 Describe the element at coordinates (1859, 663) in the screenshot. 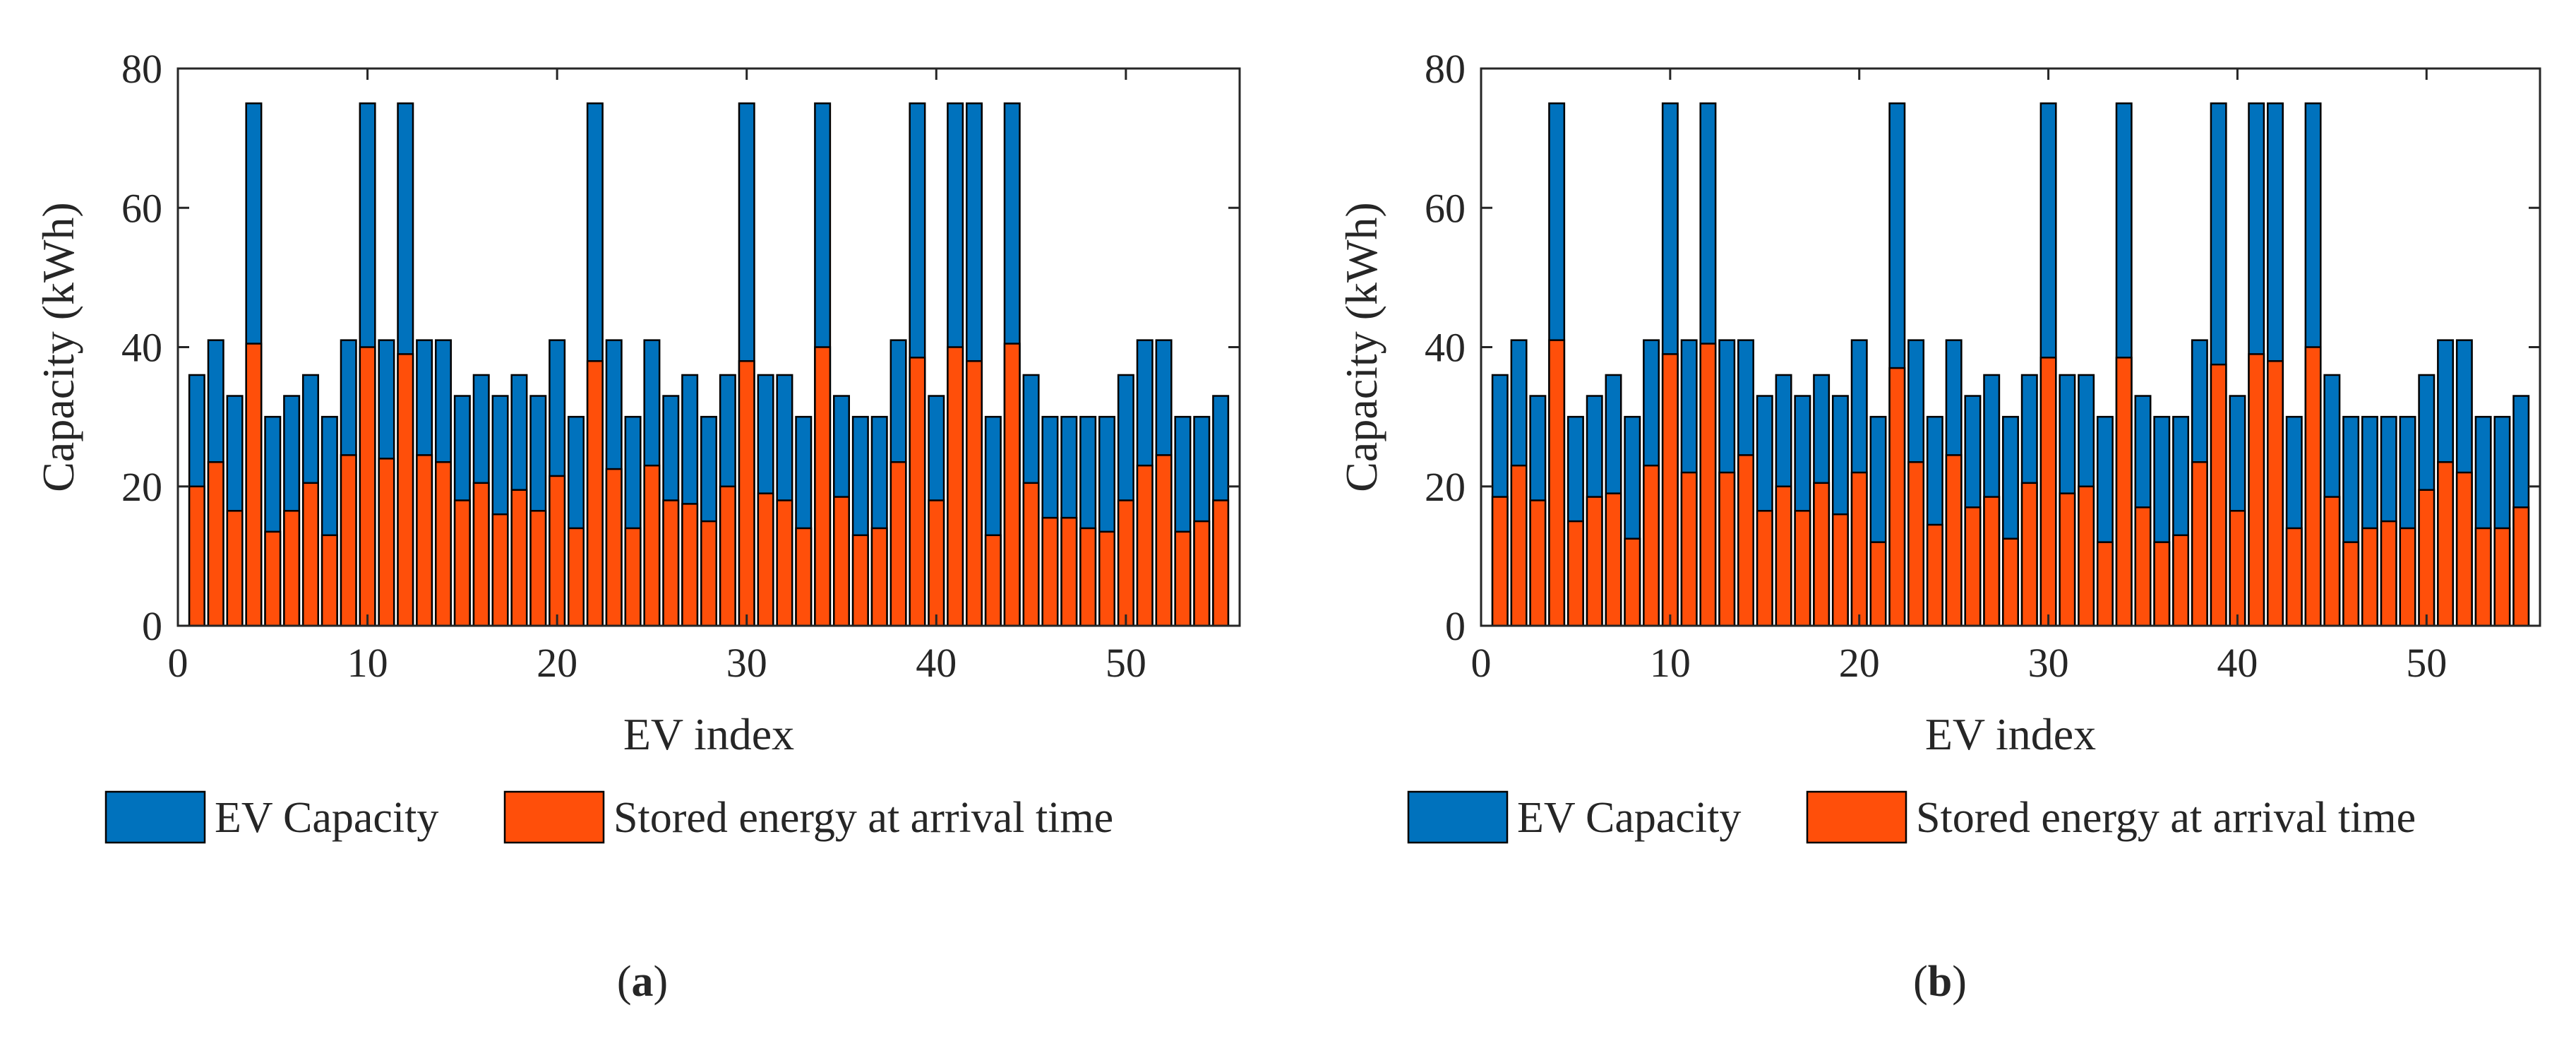

I see `x-tick-label: 20` at that location.